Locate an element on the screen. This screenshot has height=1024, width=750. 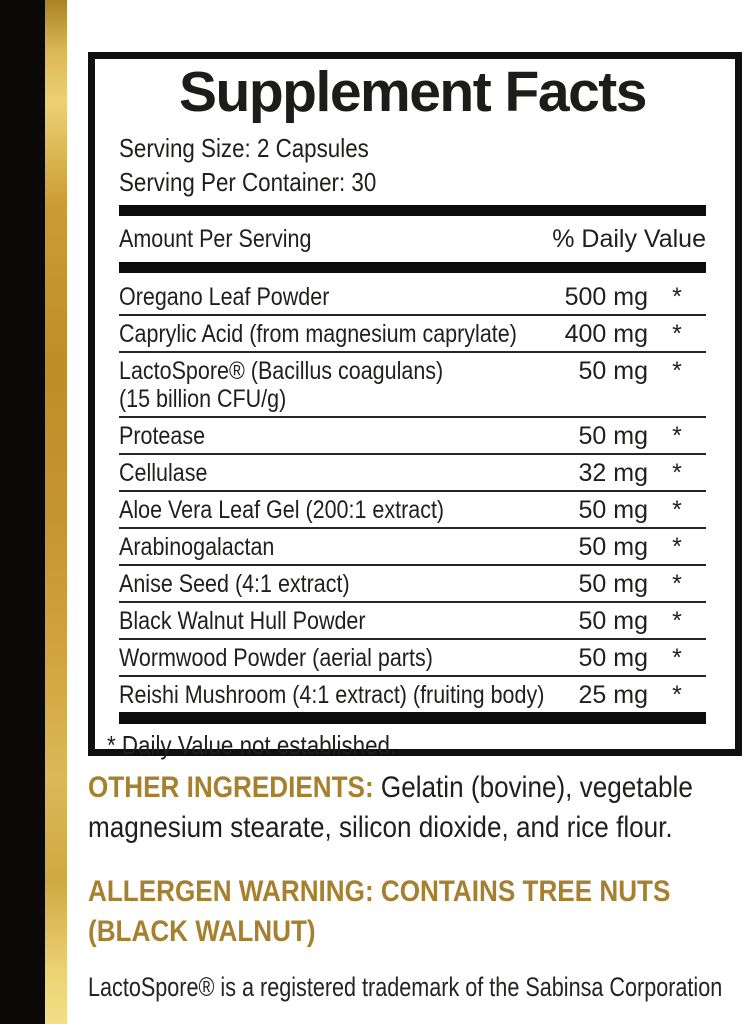
ingredient-row: Arabinogalactan 50 mg * is located at coordinates (412, 548).